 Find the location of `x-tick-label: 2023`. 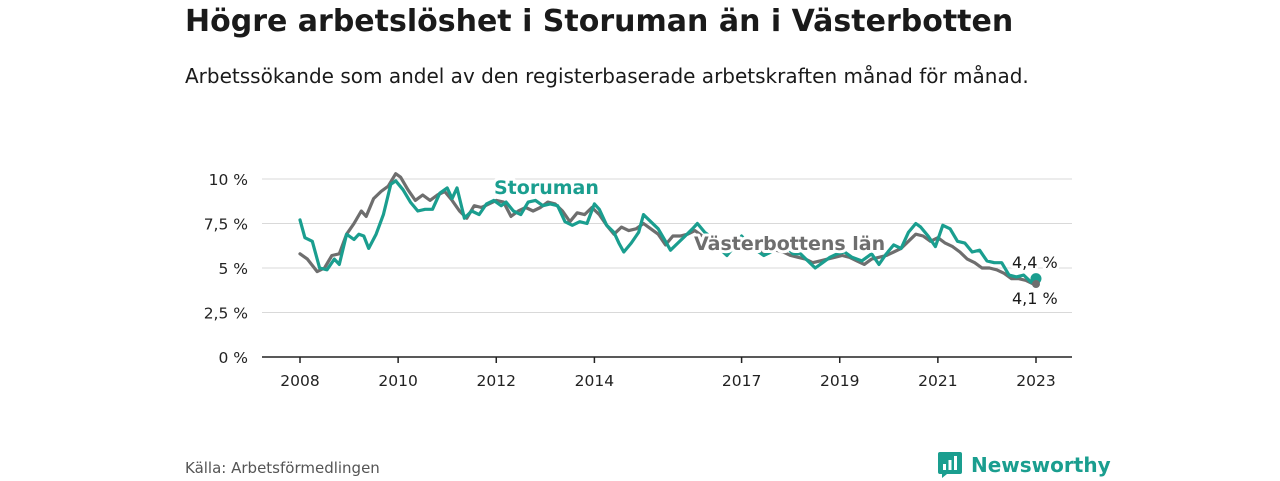

x-tick-label: 2023 is located at coordinates (1035, 381).